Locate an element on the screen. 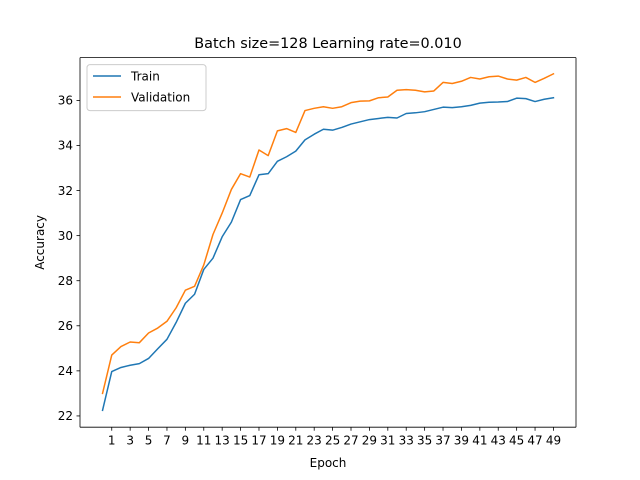  y-tick-label: 26 is located at coordinates (65, 326).